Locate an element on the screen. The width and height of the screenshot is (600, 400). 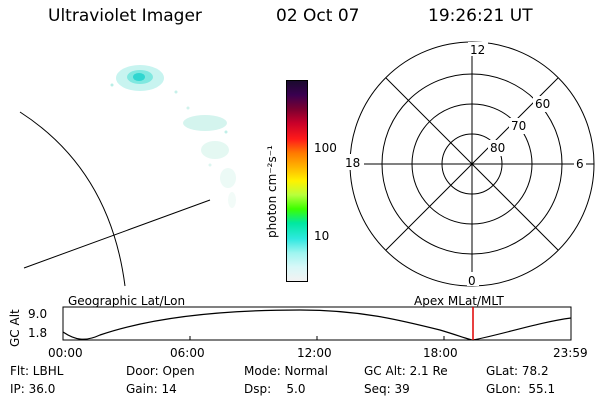
app-title: Ultraviolet Imager is located at coordinates (125, 16).